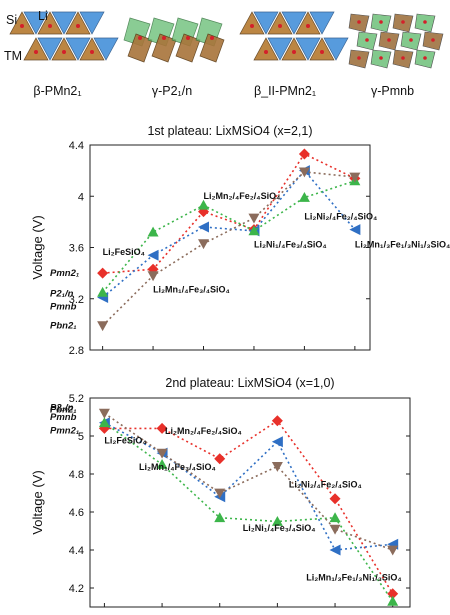 The image size is (450, 615). Describe the element at coordinates (392, 91) in the screenshot. I see `structure-label: γ-Pmnb` at that location.